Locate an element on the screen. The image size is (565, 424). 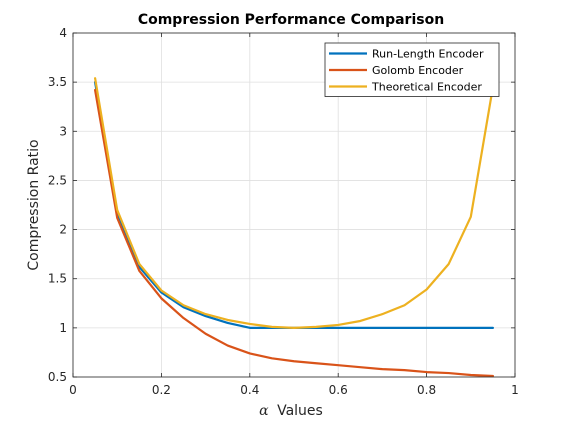
legend-label: Golomb Encoder is located at coordinates (418, 70).